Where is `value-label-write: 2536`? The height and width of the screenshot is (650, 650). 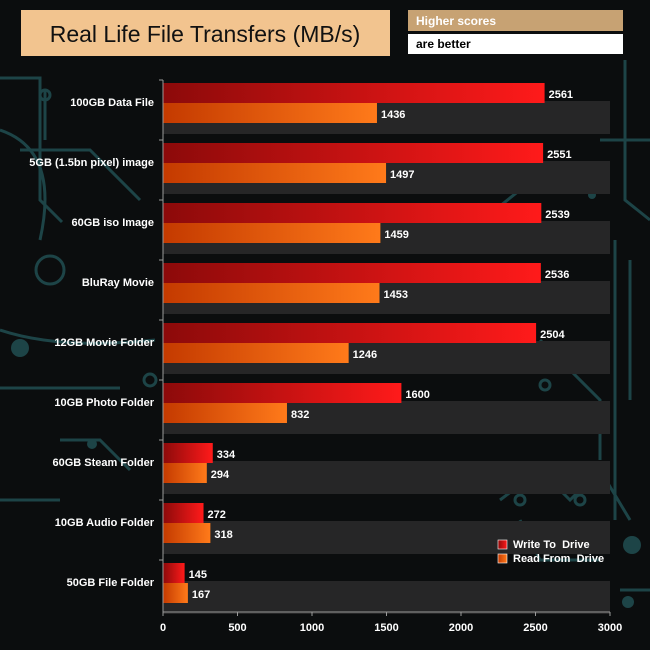
value-label-write: 2536 is located at coordinates (557, 275).